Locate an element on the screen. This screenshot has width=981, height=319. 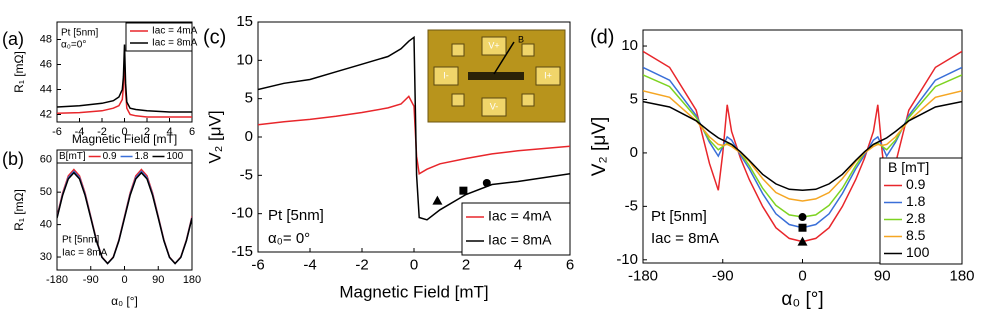
x-tick-label: 90 is located at coordinates (158, 280).